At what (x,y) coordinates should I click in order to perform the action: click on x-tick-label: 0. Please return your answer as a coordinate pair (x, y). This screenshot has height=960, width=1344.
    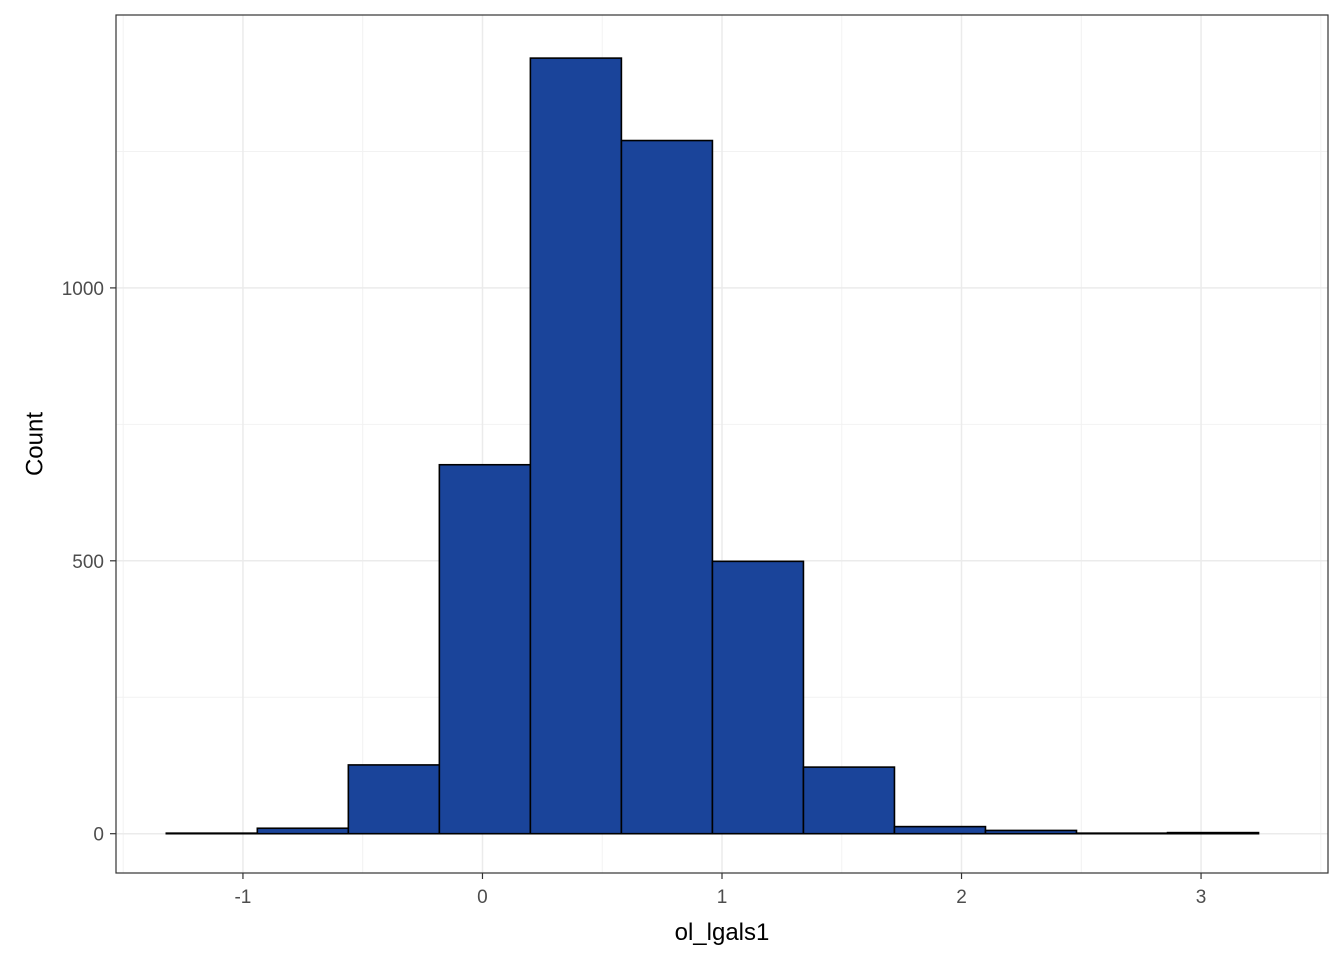
    Looking at the image, I should click on (482, 897).